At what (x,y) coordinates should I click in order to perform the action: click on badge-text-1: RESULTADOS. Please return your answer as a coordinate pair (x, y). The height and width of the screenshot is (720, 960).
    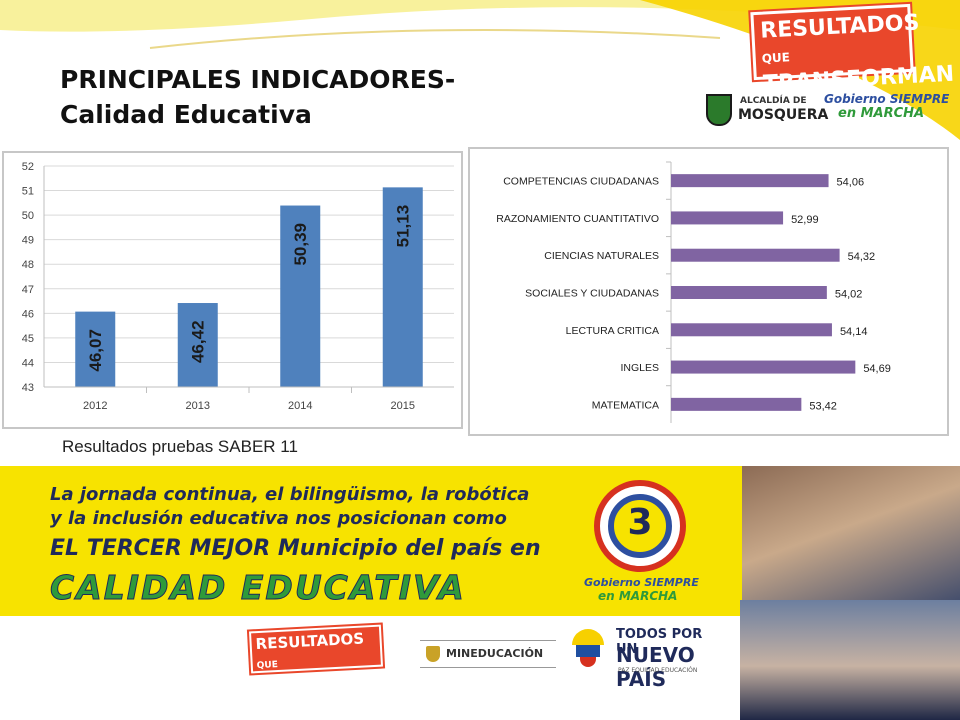
    Looking at the image, I should click on (839, 27).